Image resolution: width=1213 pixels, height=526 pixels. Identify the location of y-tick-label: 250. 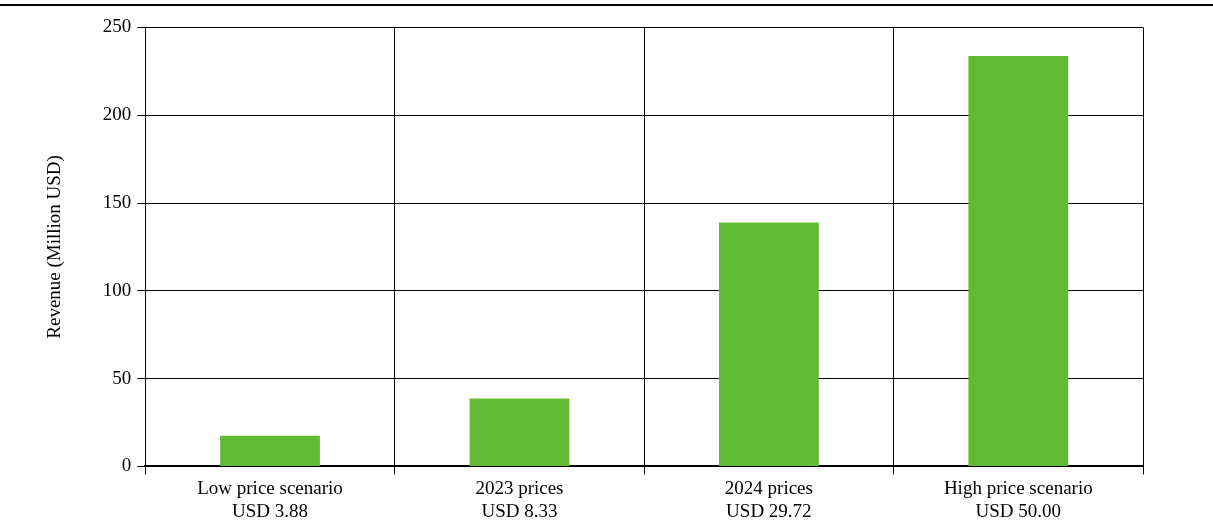
(117, 26).